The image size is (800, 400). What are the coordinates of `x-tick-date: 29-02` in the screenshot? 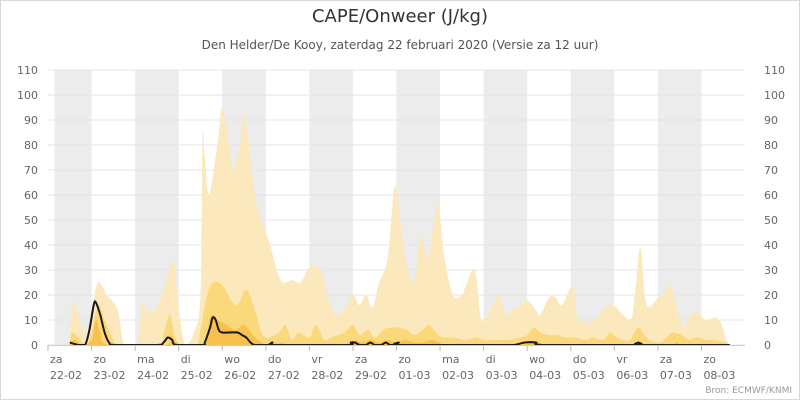 It's located at (371, 375).